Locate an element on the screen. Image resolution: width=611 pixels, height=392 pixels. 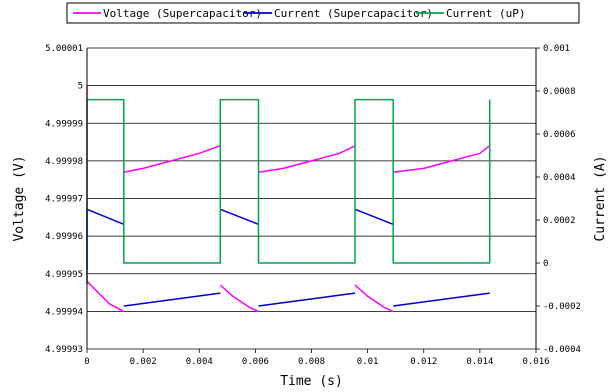
x-tick-label: 0.004 is located at coordinates (199, 362).